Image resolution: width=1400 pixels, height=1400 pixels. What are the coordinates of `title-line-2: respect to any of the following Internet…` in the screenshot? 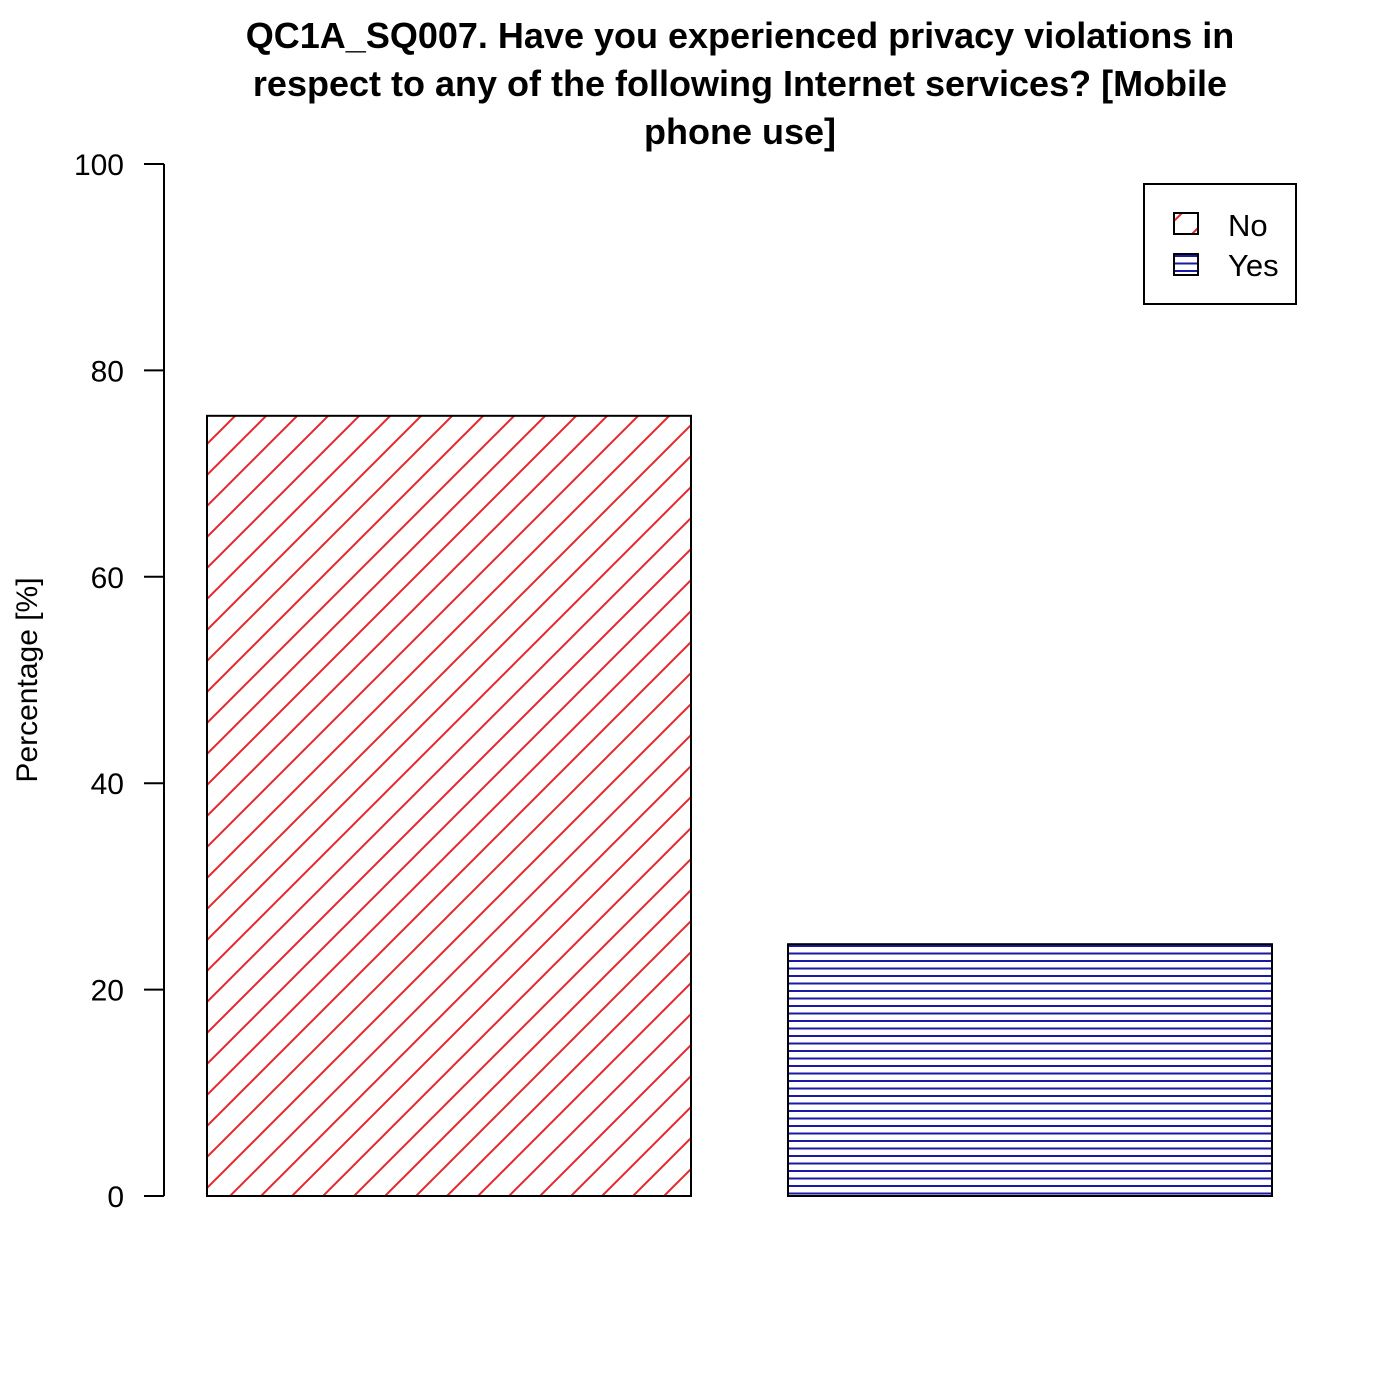 It's located at (740, 83).